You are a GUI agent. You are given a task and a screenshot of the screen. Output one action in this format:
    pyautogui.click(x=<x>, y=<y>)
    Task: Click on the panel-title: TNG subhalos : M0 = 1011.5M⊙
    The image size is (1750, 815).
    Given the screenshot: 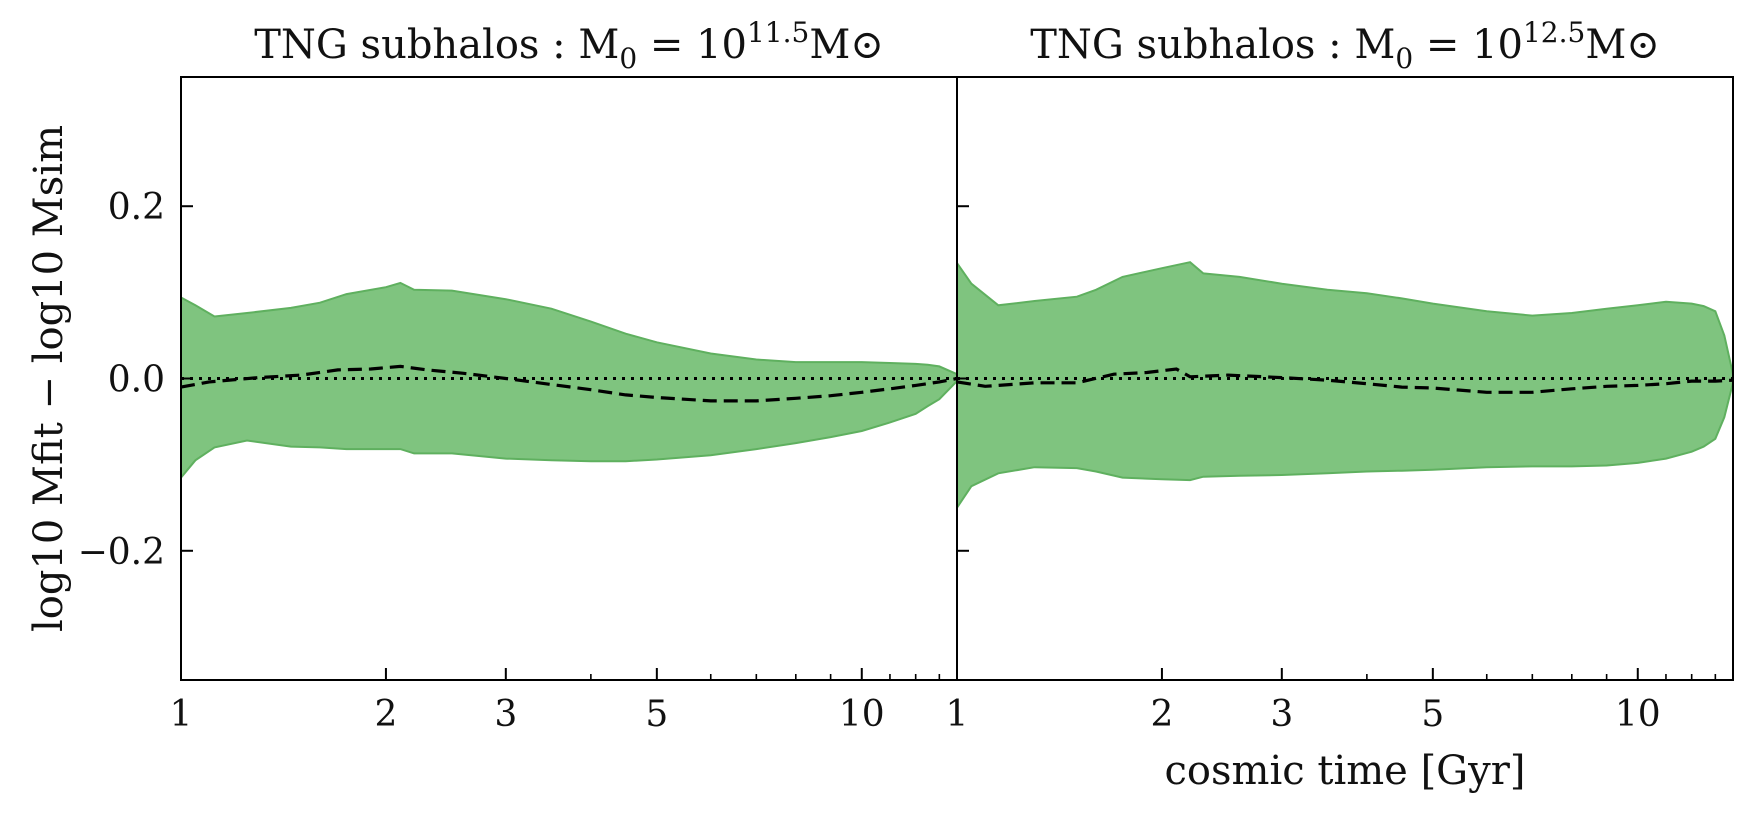 What is the action you would take?
    pyautogui.click(x=569, y=45)
    